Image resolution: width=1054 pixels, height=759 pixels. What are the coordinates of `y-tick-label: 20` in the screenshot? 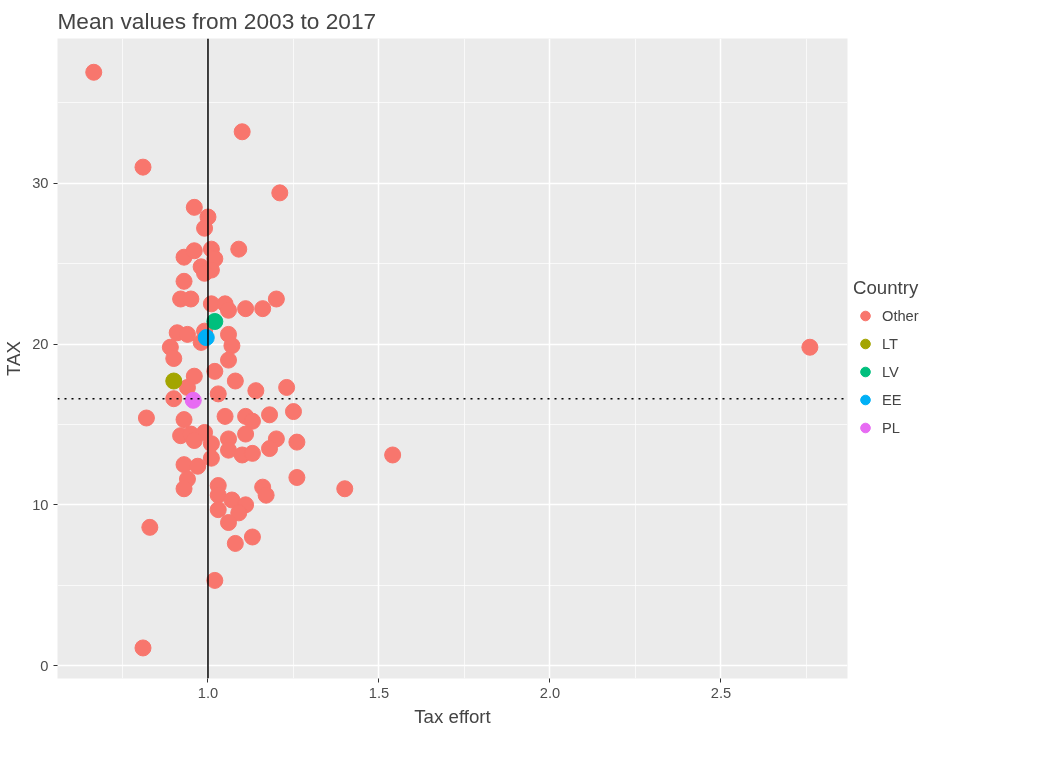 It's located at (40, 344).